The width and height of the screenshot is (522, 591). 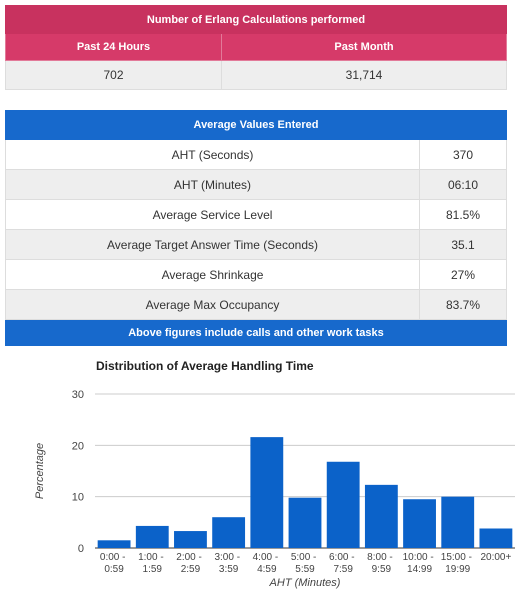 What do you see at coordinates (305, 563) in the screenshot?
I see `x-tick-label: 5:00 - 5:59` at bounding box center [305, 563].